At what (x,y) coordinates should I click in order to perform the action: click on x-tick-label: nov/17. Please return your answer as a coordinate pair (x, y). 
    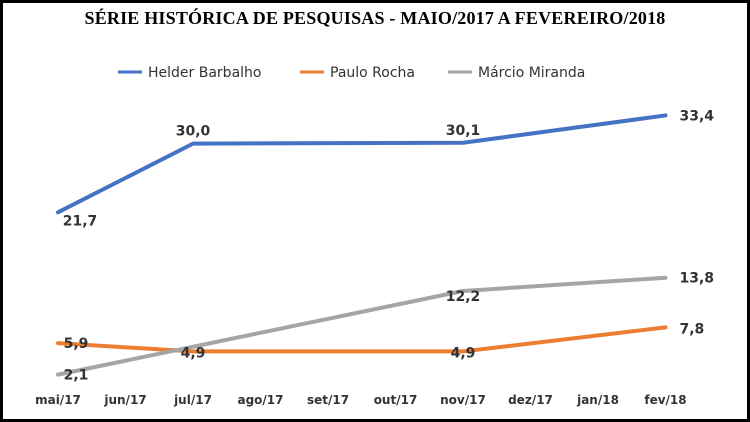
    Looking at the image, I should click on (463, 400).